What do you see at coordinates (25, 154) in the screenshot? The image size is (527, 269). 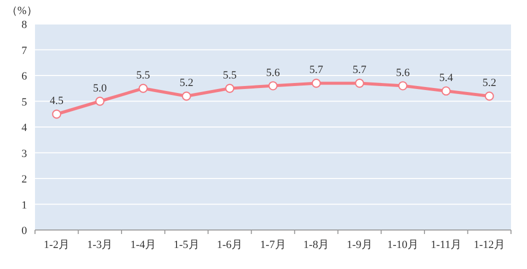 I see `y-tick-label: 3` at bounding box center [25, 154].